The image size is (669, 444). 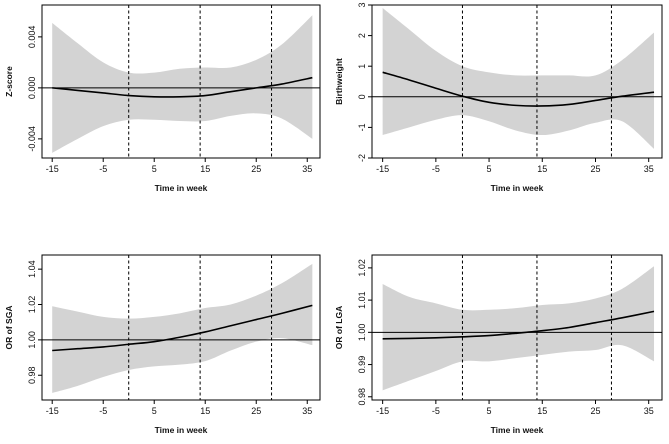 I want to click on y-tick-label: -1, so click(x=362, y=127).